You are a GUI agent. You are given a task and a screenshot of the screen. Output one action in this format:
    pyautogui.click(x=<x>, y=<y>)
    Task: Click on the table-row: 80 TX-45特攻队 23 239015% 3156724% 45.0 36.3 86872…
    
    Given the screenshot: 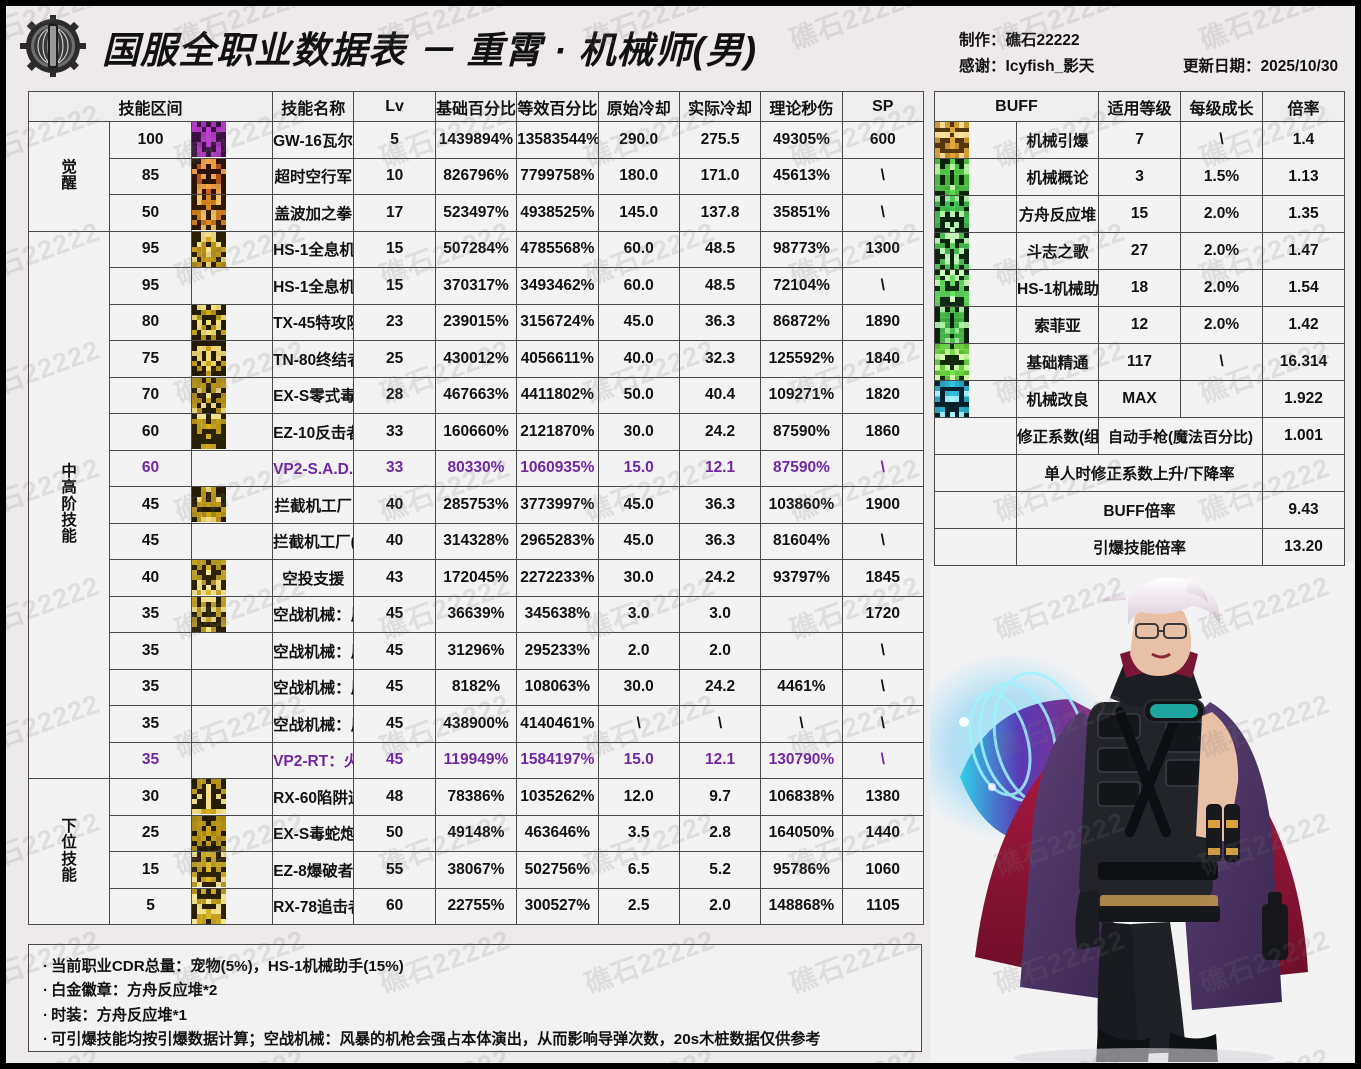 What is the action you would take?
    pyautogui.click(x=477, y=322)
    